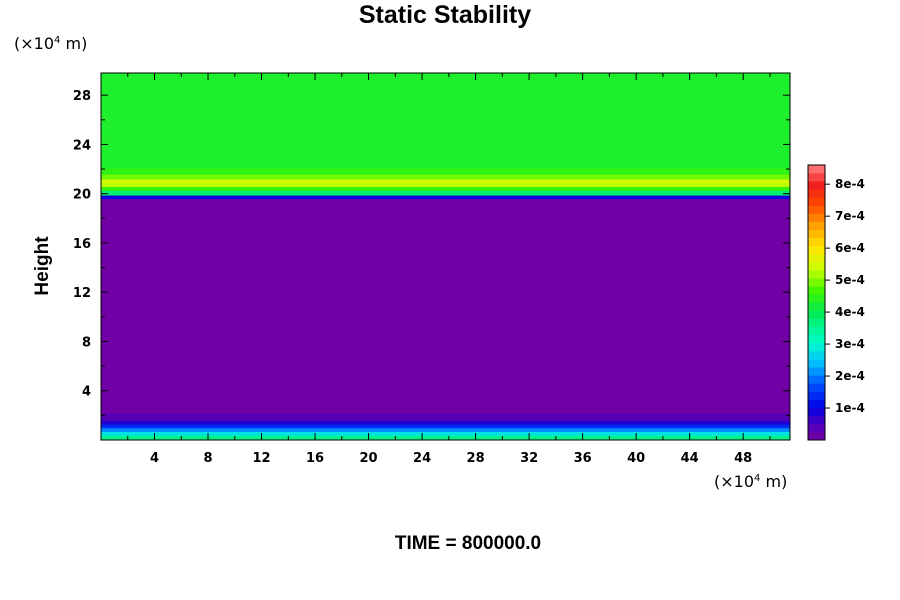 The image size is (900, 600). Describe the element at coordinates (836, 302) in the screenshot. I see `colorbar: 1e-4 2e-4 3e-4 4e-4 5e-4 6e-4 7e-4 8e-4` at that location.